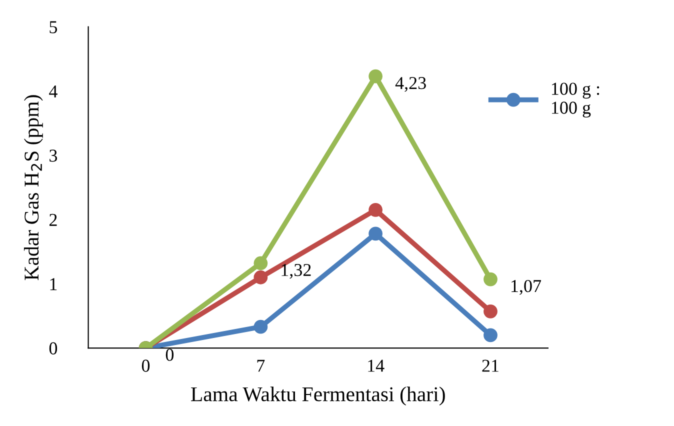 This screenshot has width=674, height=426. I want to click on y-tick-label: 5, so click(54, 27).